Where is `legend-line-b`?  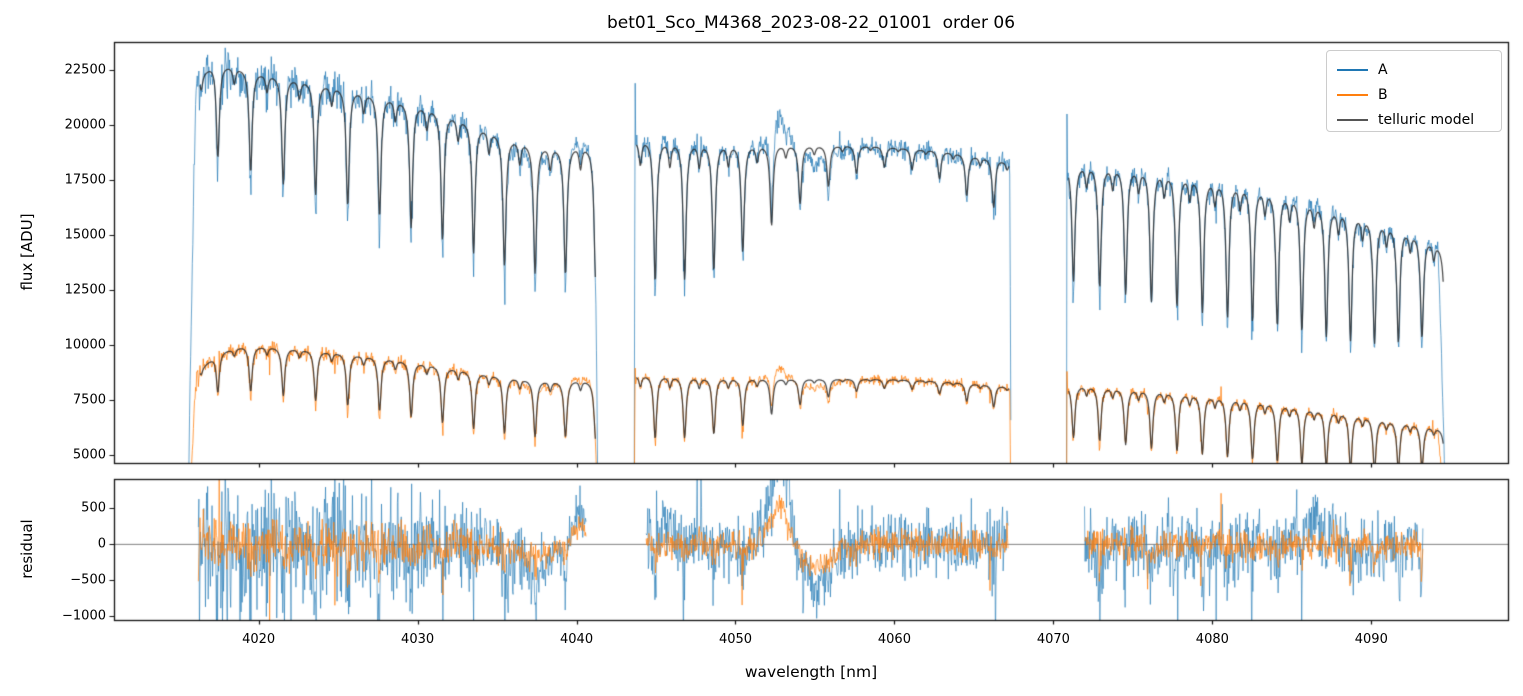
legend-line-b is located at coordinates (1352, 94).